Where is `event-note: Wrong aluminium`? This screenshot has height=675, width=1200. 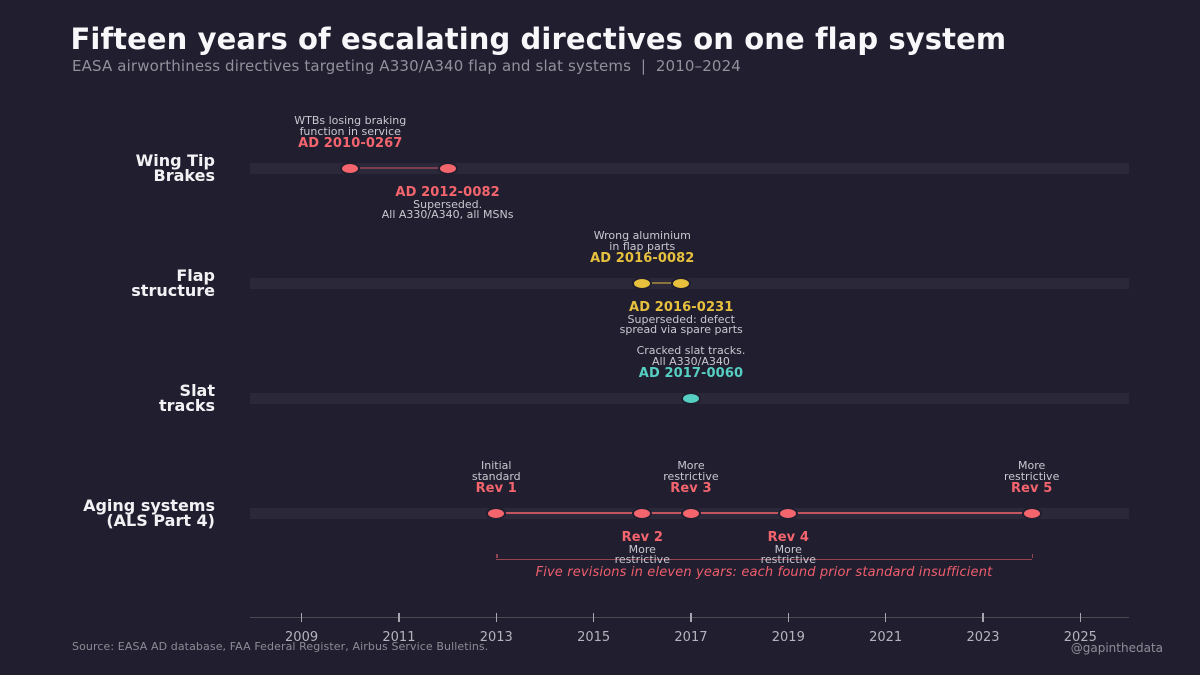 event-note: Wrong aluminium is located at coordinates (642, 236).